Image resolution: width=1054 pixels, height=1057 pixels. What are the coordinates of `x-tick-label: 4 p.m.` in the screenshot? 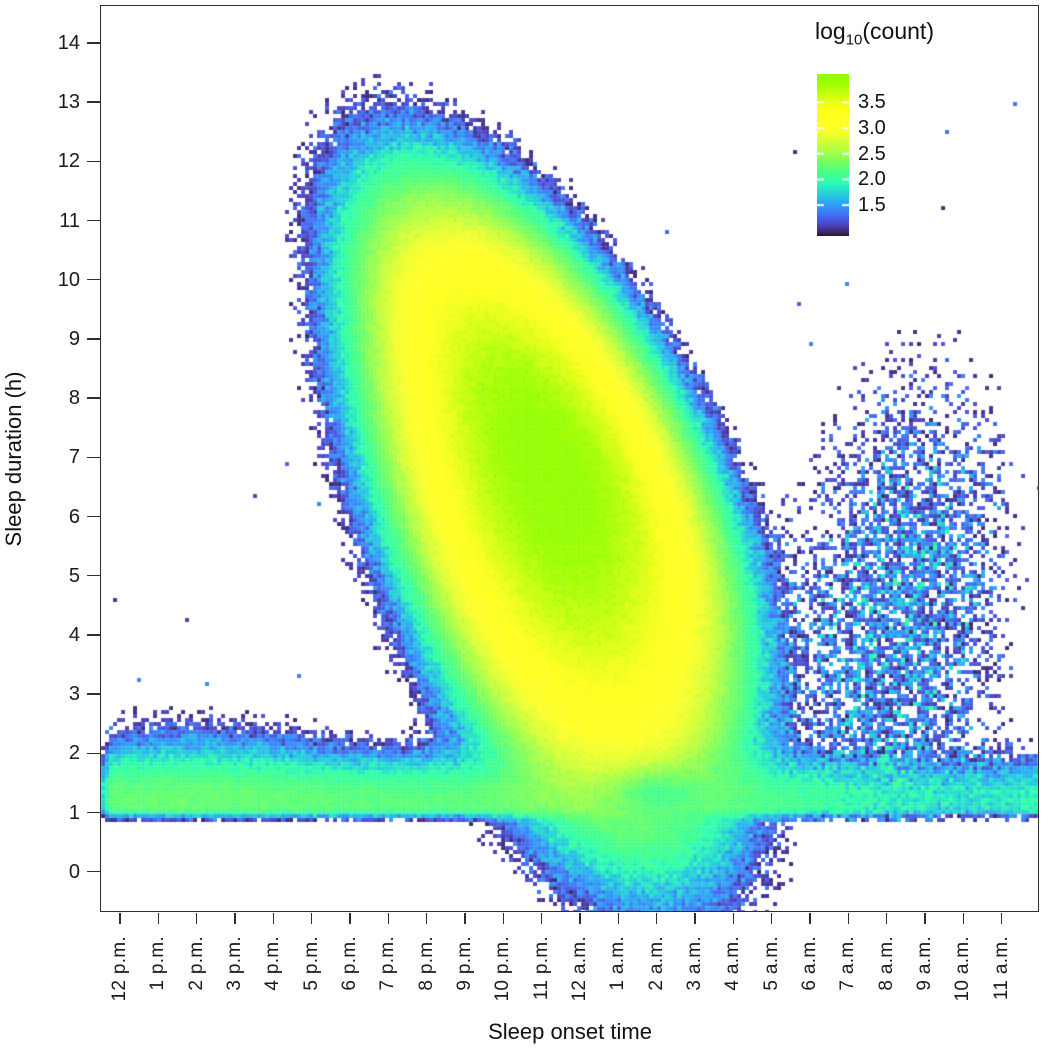 It's located at (273, 963).